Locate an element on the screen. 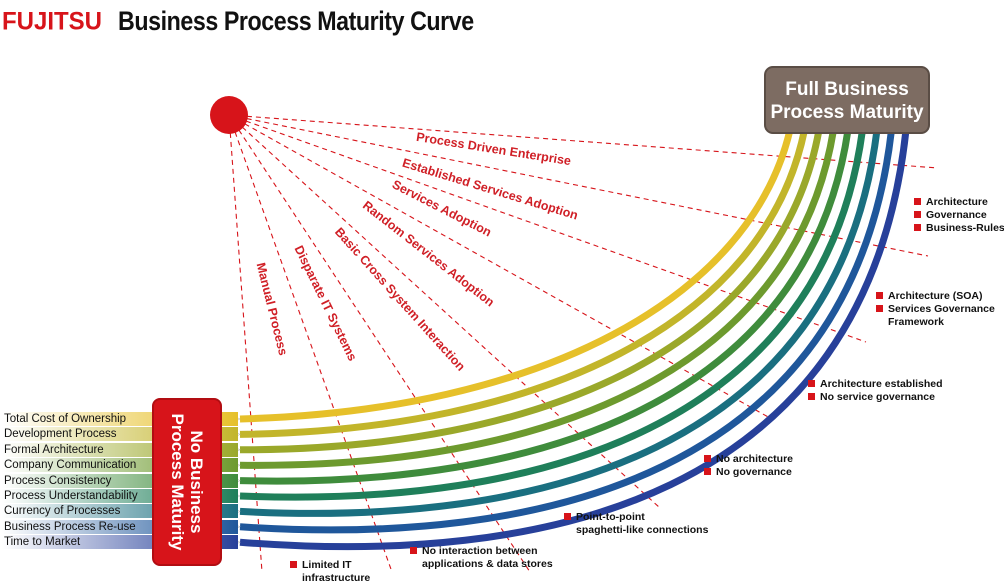  note-architecture-governance: Architecture Governance Business-Rules is located at coordinates (959, 215).